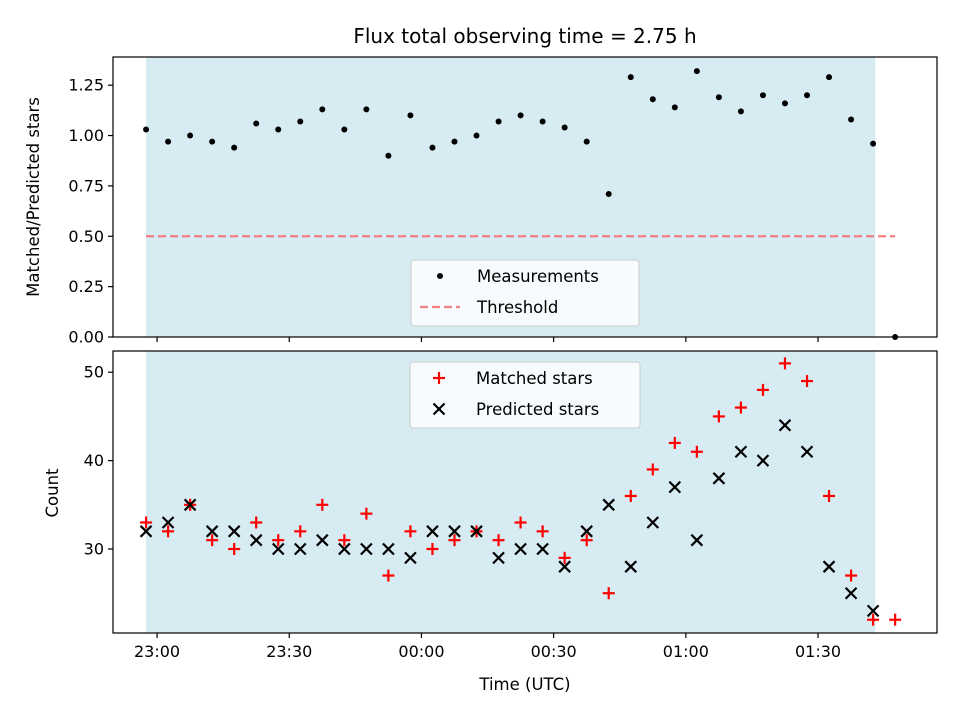  Describe the element at coordinates (517, 307) in the screenshot. I see `legend-label: Threshold` at that location.